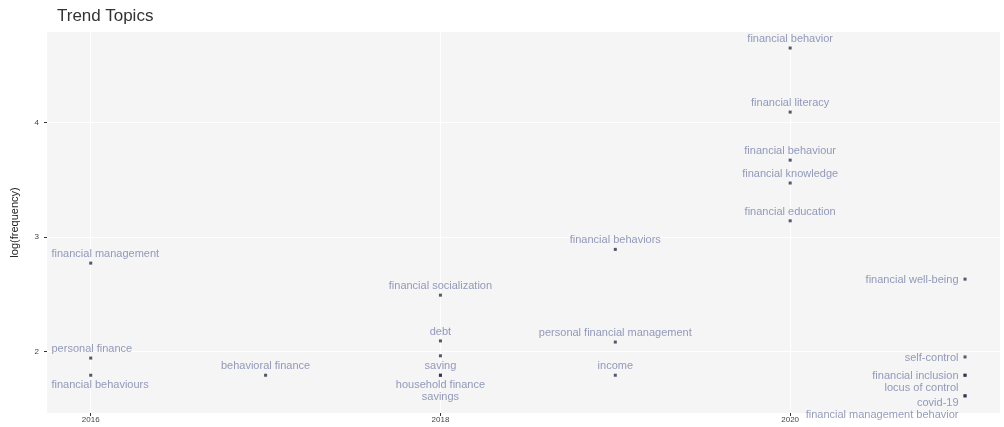 This screenshot has height=427, width=1004. I want to click on y-tick-label: 4, so click(37, 122).